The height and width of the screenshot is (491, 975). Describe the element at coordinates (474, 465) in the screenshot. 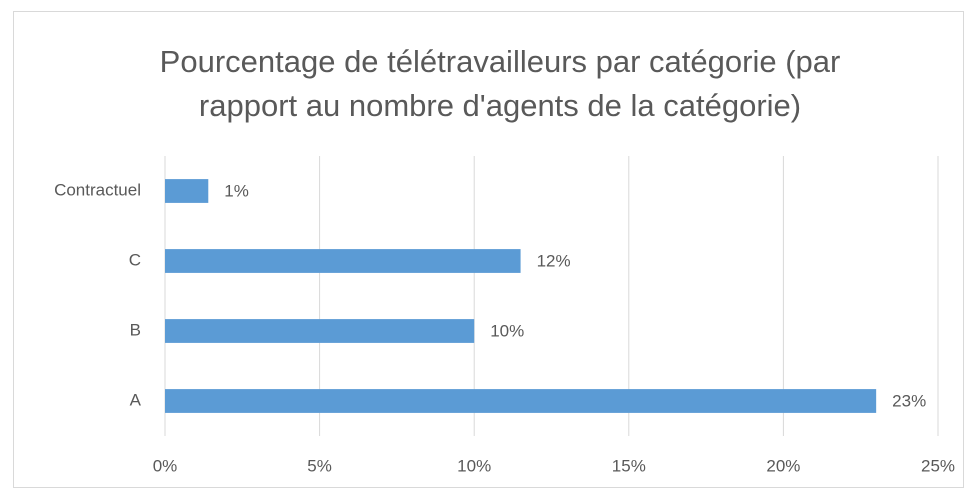

I see `x-tick-label: 10%` at that location.